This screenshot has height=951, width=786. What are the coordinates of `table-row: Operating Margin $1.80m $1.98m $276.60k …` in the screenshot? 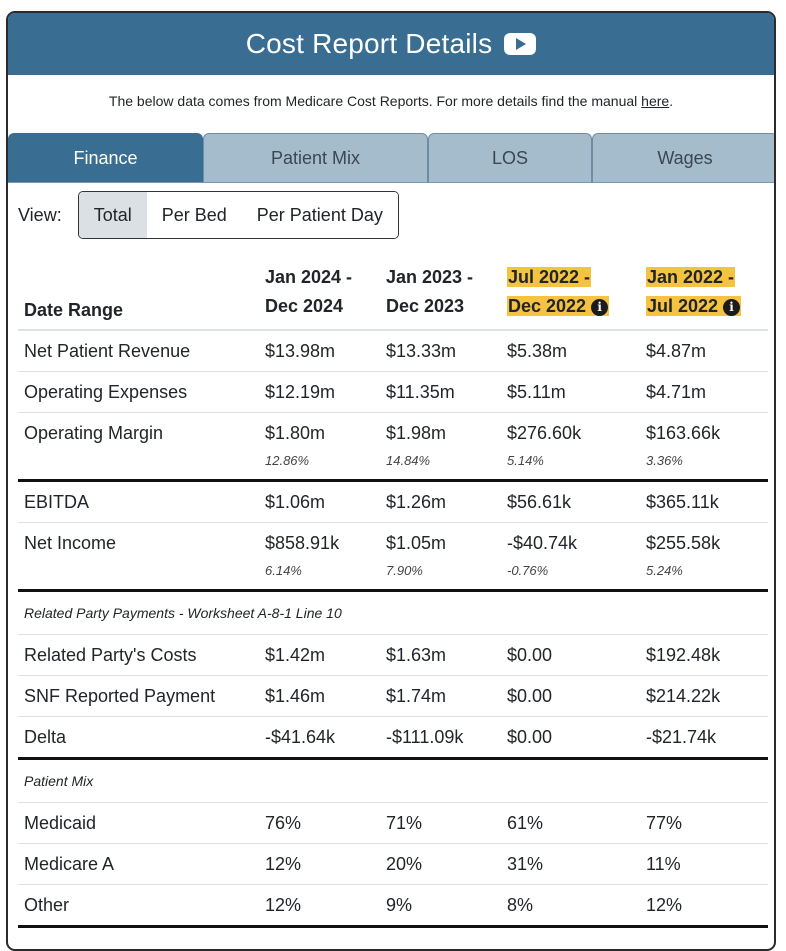 It's located at (393, 432).